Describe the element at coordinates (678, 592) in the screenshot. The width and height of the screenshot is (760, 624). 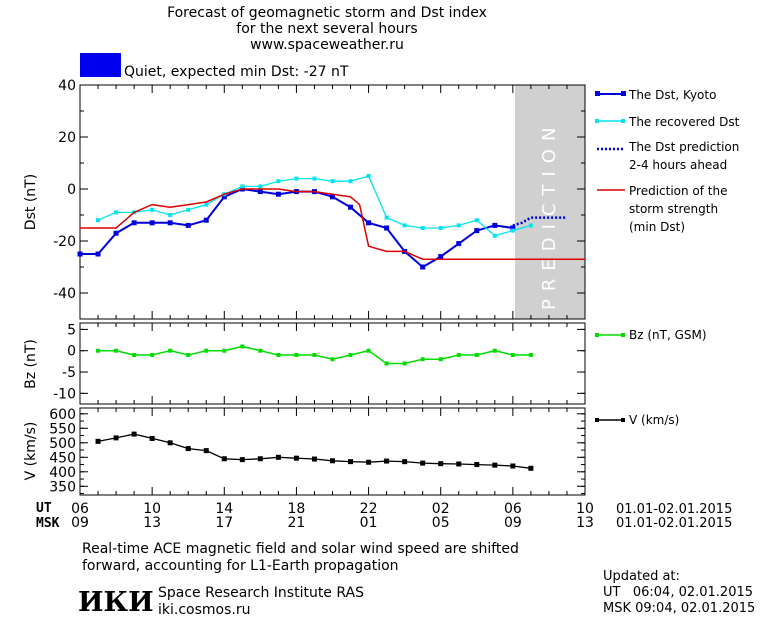
I see `updated-ut: UT 06:04, 02.01.2015` at that location.